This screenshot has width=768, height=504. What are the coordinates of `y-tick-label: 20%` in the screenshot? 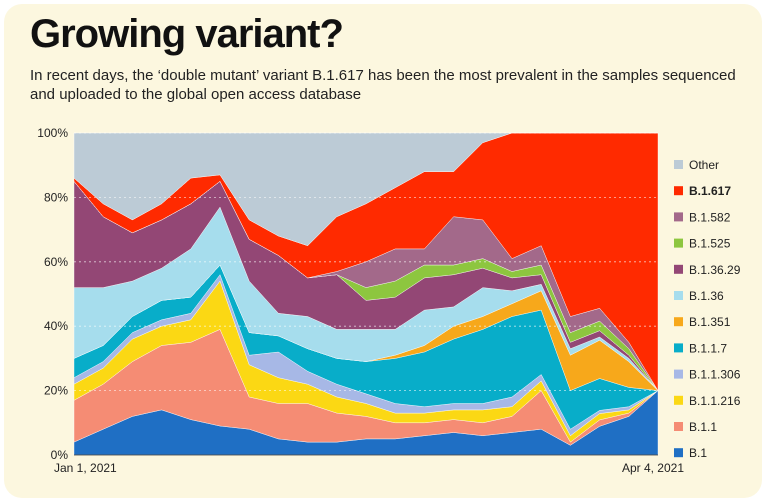 It's located at (56, 391).